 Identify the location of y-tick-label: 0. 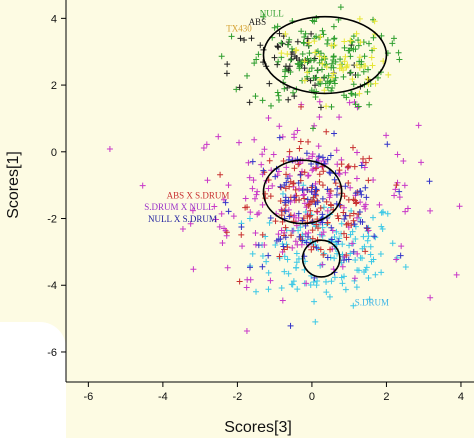
(54, 153).